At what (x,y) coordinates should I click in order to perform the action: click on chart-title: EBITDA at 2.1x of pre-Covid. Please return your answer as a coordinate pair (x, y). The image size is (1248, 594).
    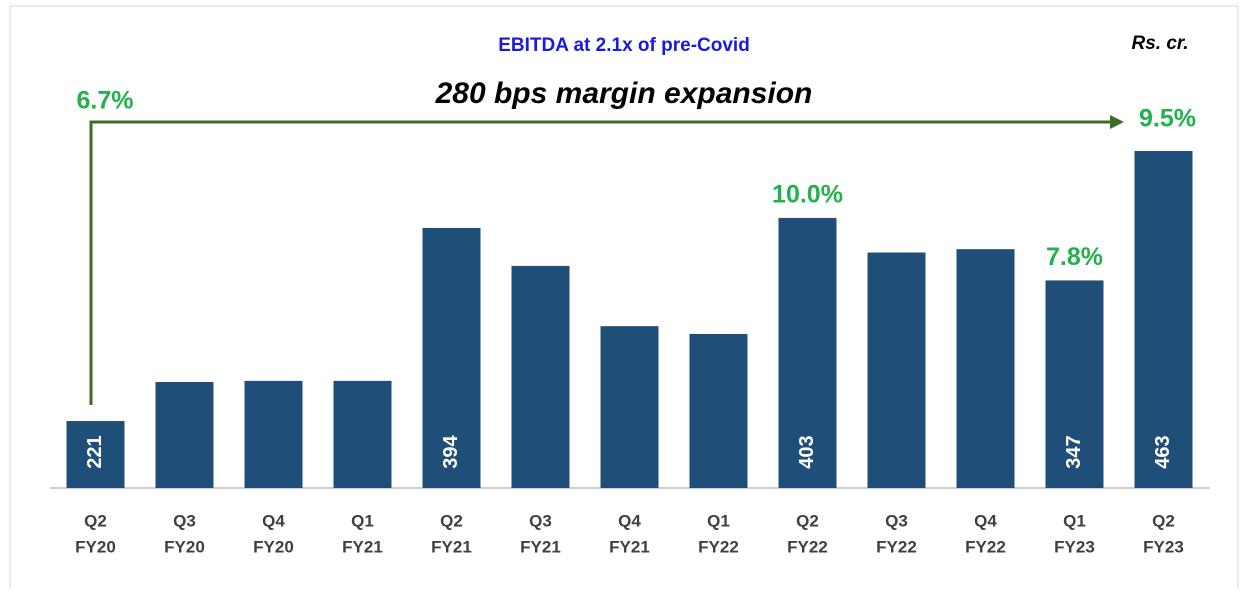
    Looking at the image, I should click on (624, 45).